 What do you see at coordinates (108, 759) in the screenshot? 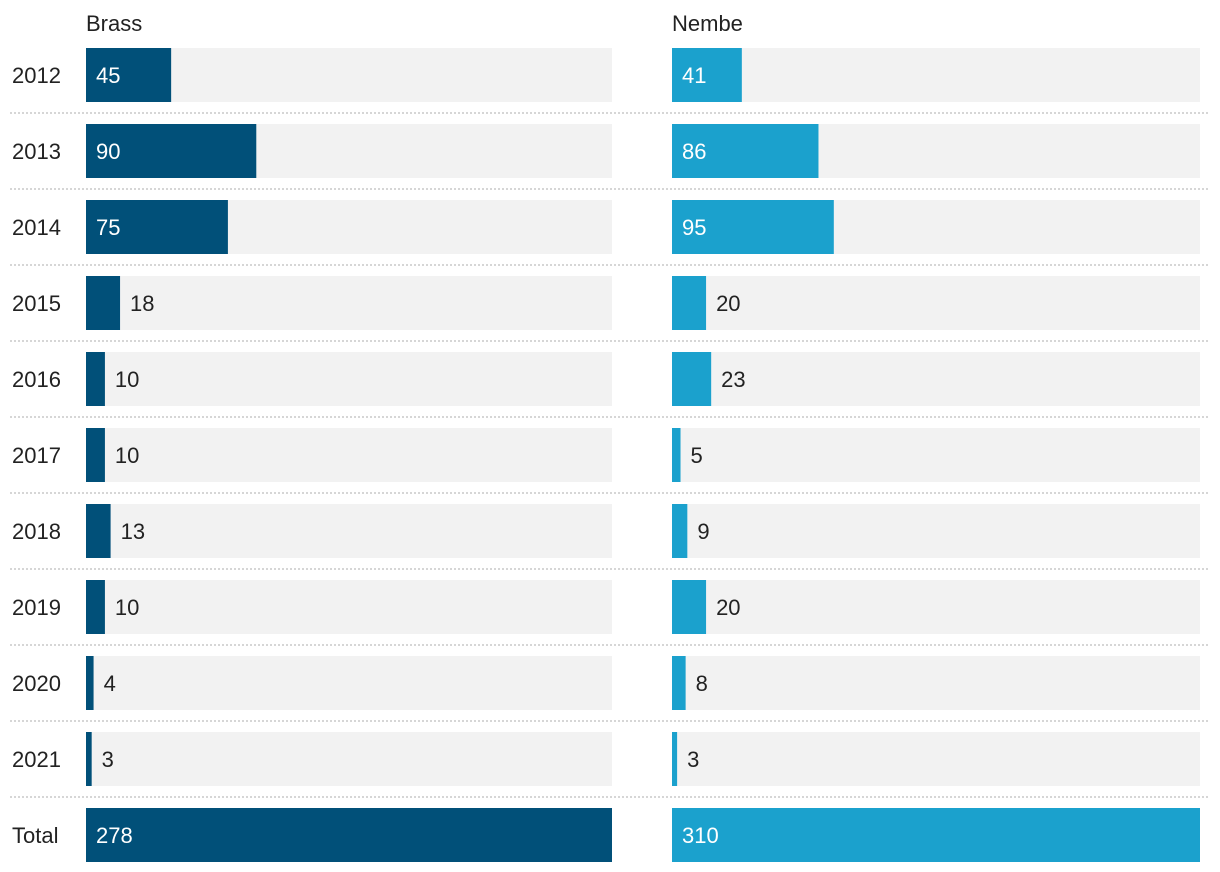
I see `value-label-brass-2021: 3` at bounding box center [108, 759].